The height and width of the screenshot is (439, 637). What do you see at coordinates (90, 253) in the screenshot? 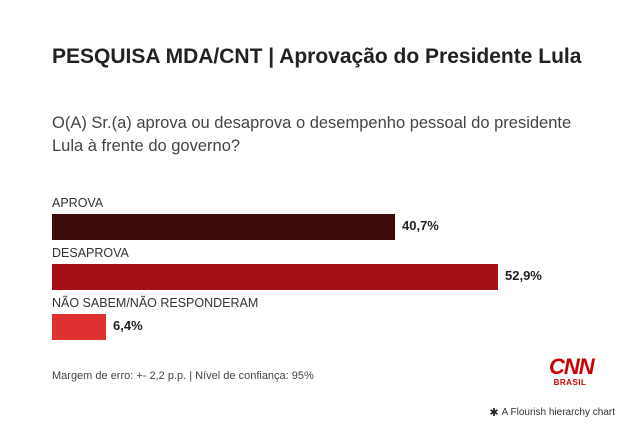
I see `category-label: DESAPROVA` at bounding box center [90, 253].